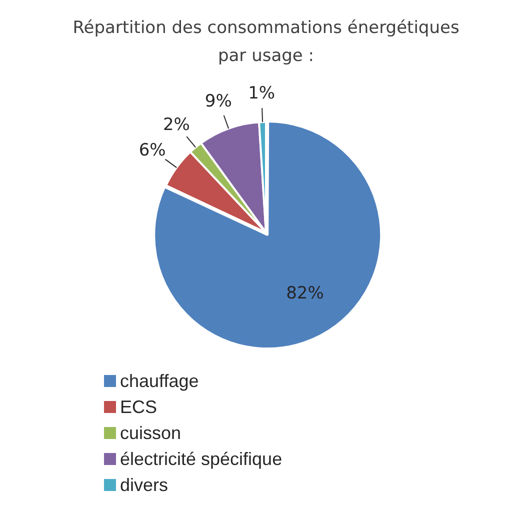 The width and height of the screenshot is (532, 527). I want to click on legend-label: ECS, so click(139, 407).